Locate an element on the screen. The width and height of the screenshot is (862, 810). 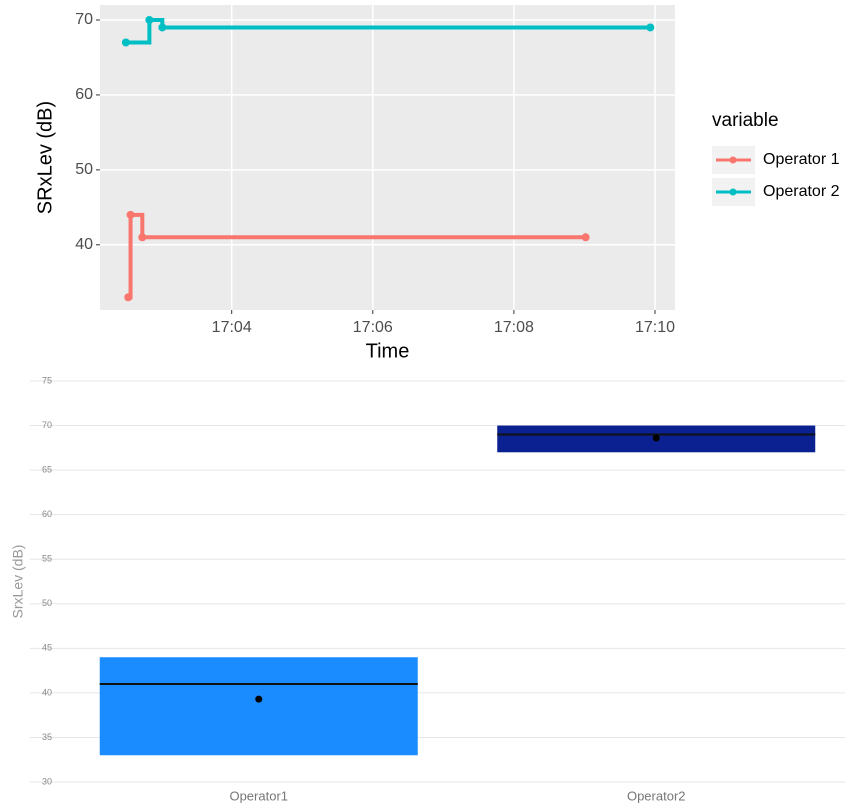
x-tick-label: Operator1 is located at coordinates (258, 795).